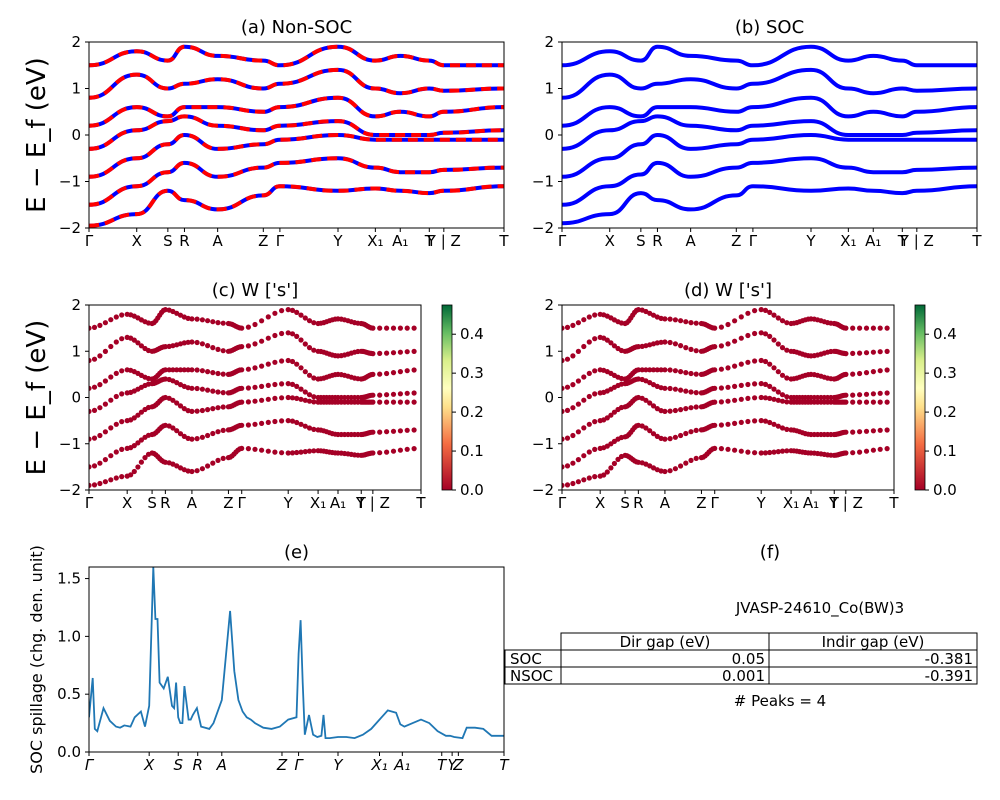 This screenshot has height=800, width=1000. Describe the element at coordinates (657, 241) in the screenshot. I see `x-tick-label: R` at that location.